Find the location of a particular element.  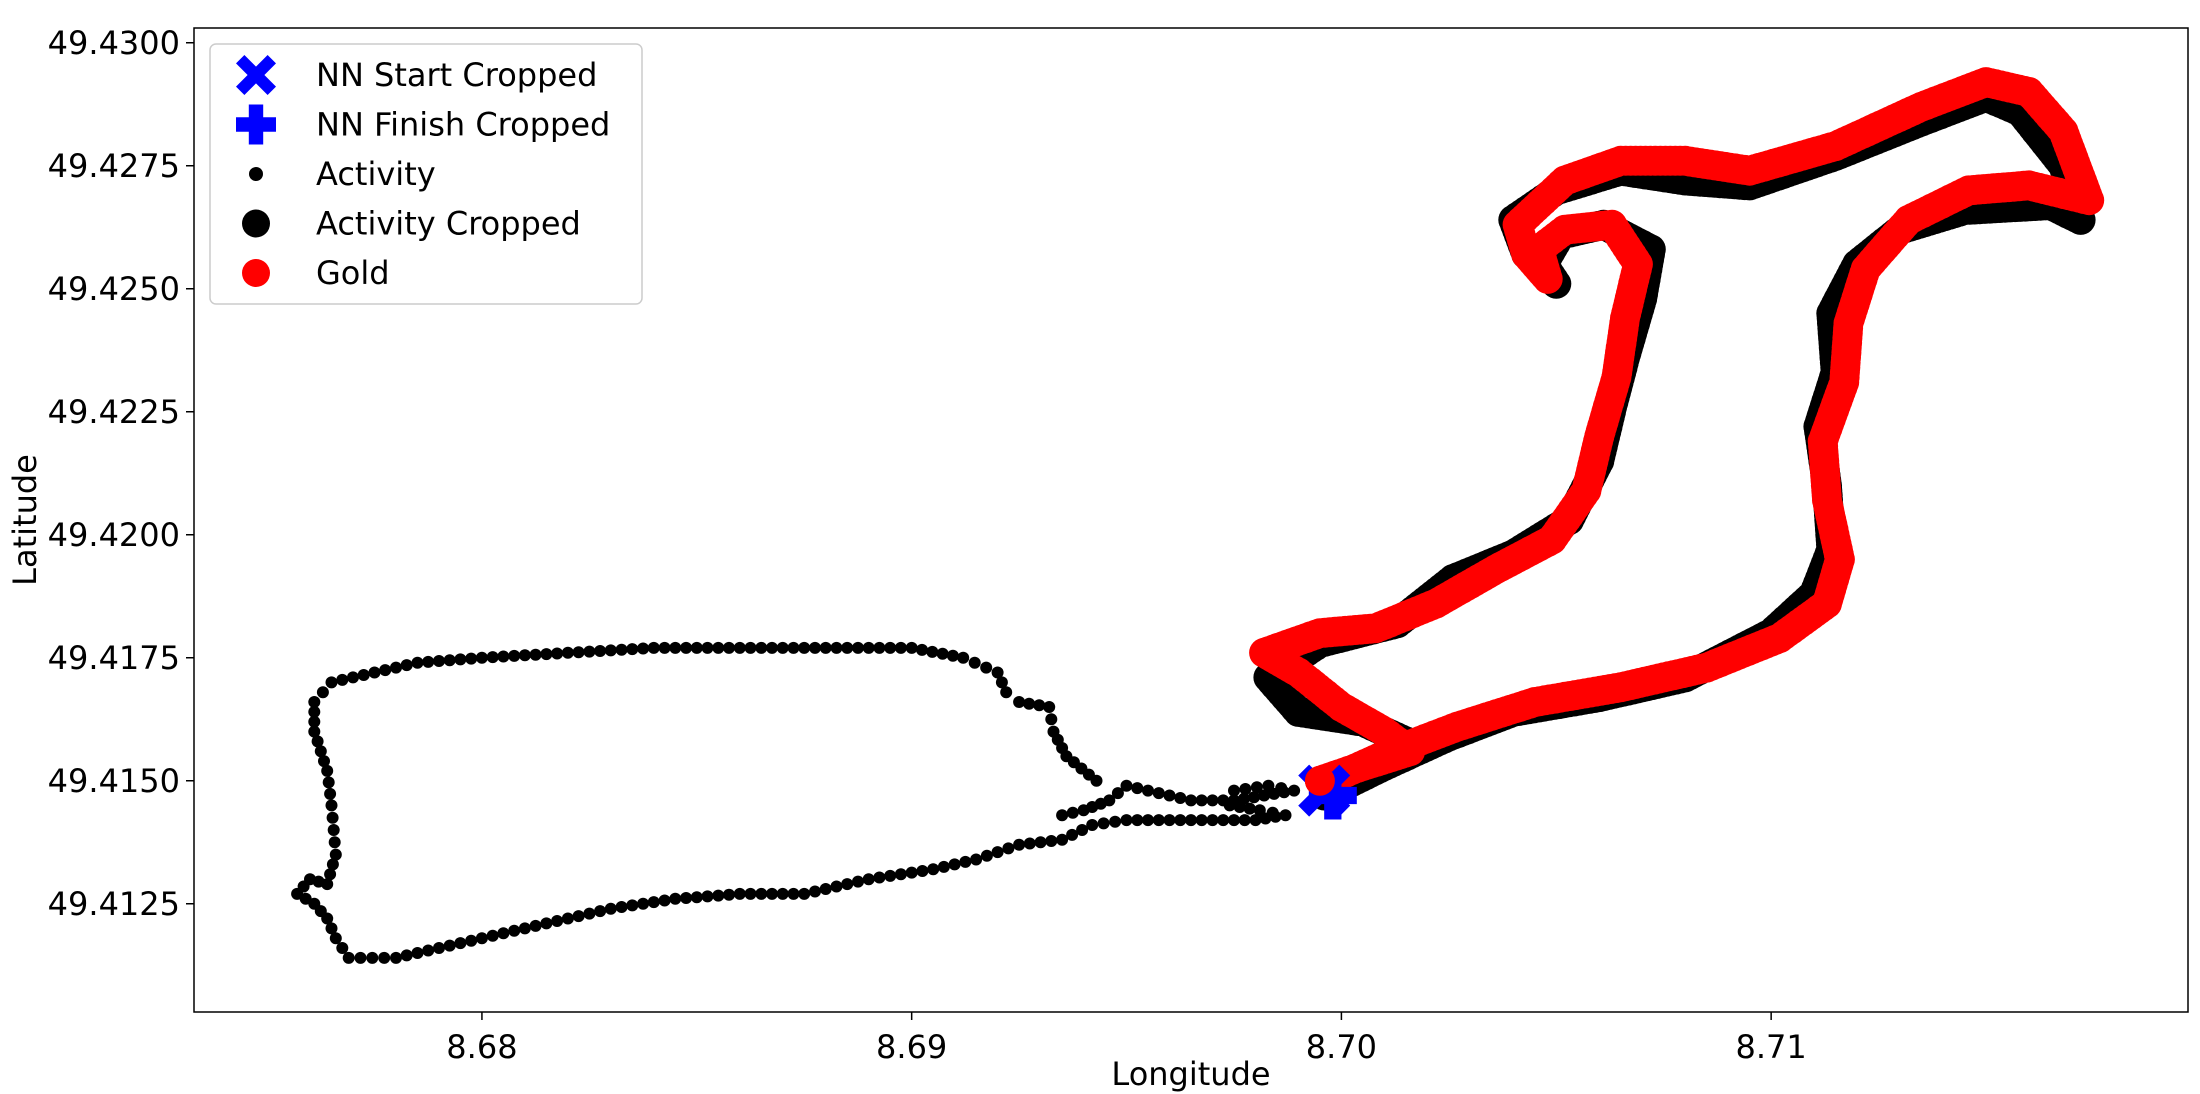

series-activity is located at coordinates (796, 802).